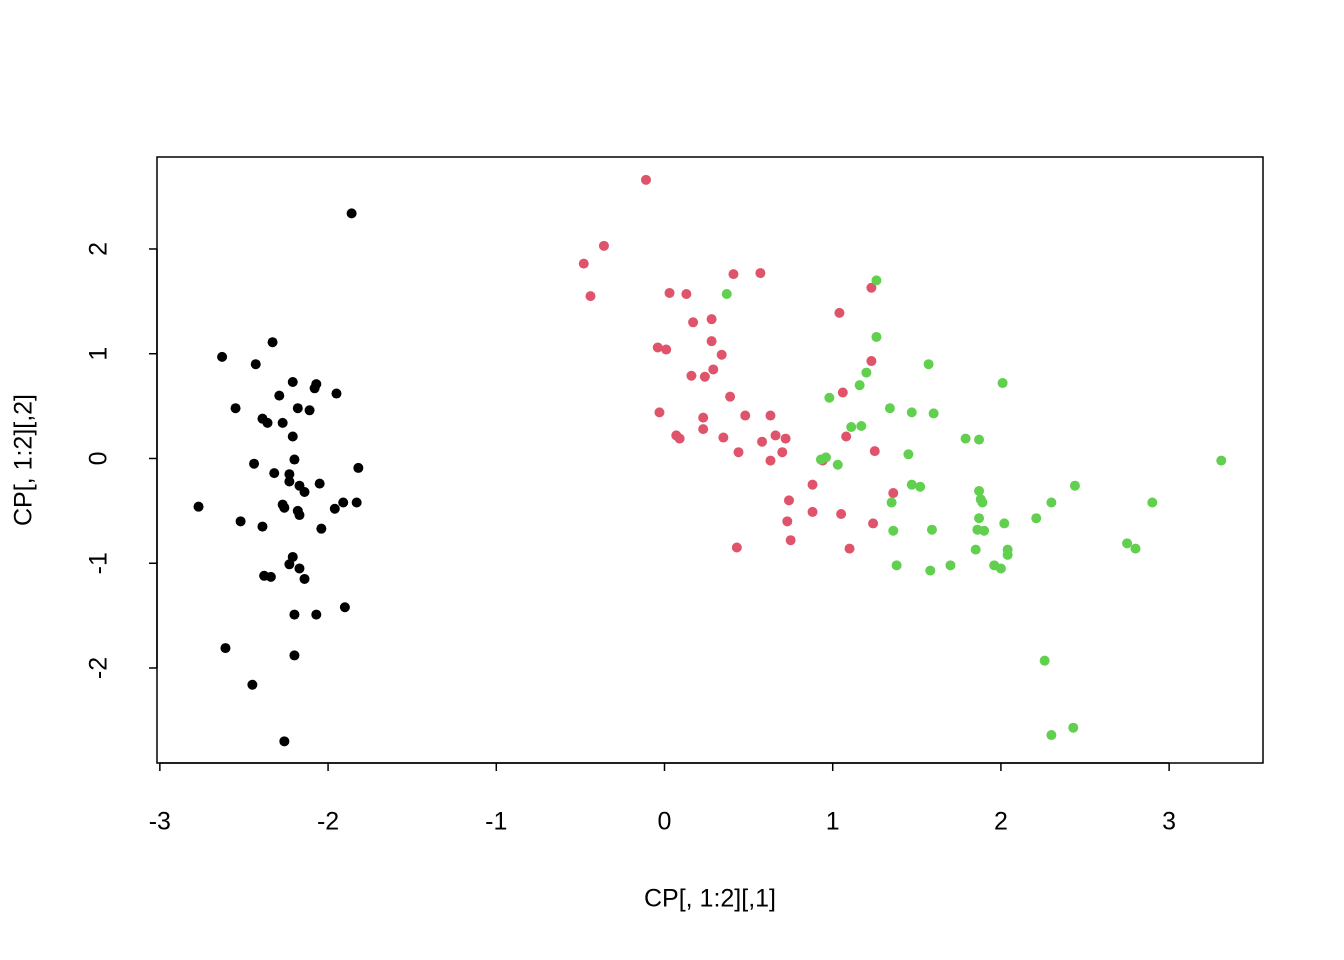 The width and height of the screenshot is (1344, 960). What do you see at coordinates (328, 822) in the screenshot?
I see `x-tick-label: -2` at bounding box center [328, 822].